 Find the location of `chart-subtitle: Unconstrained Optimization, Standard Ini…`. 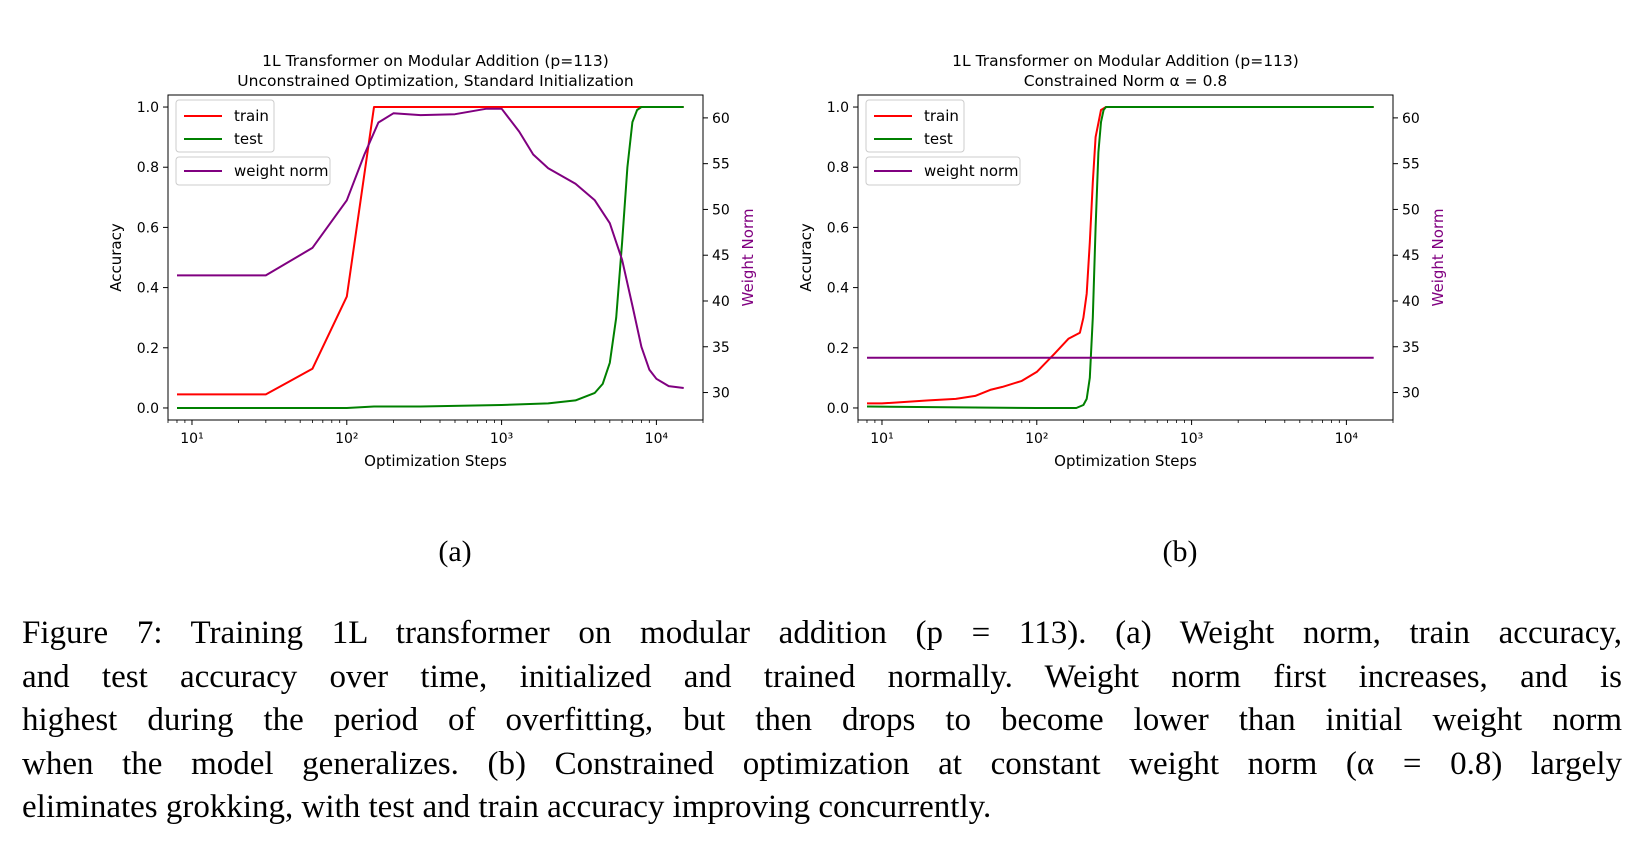

chart-subtitle: Unconstrained Optimization, Standard Ini… is located at coordinates (435, 81).